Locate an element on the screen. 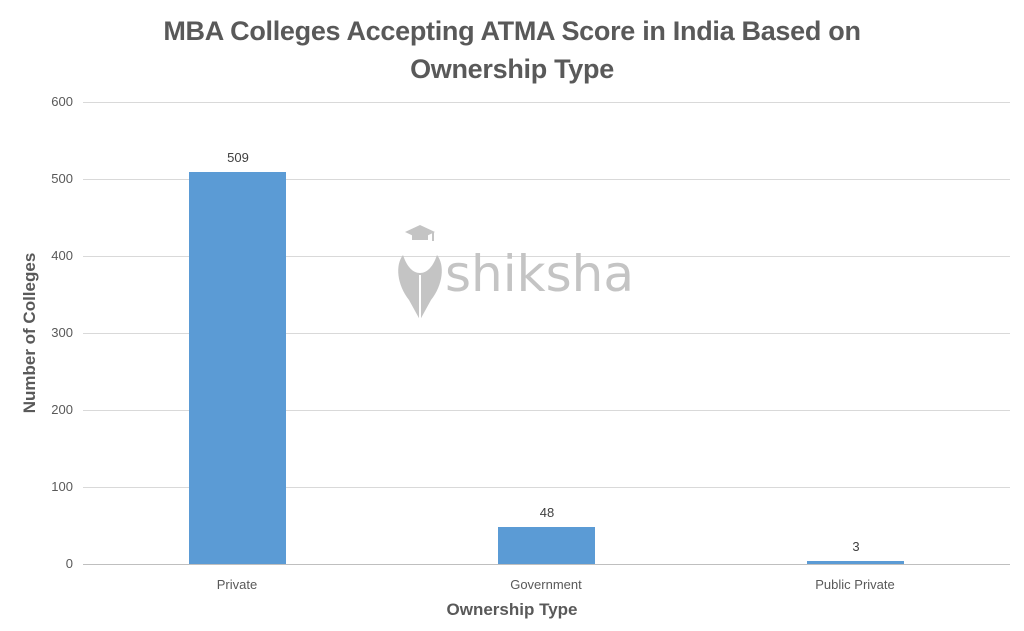 The image size is (1024, 631). x-tick-private: Private is located at coordinates (237, 584).